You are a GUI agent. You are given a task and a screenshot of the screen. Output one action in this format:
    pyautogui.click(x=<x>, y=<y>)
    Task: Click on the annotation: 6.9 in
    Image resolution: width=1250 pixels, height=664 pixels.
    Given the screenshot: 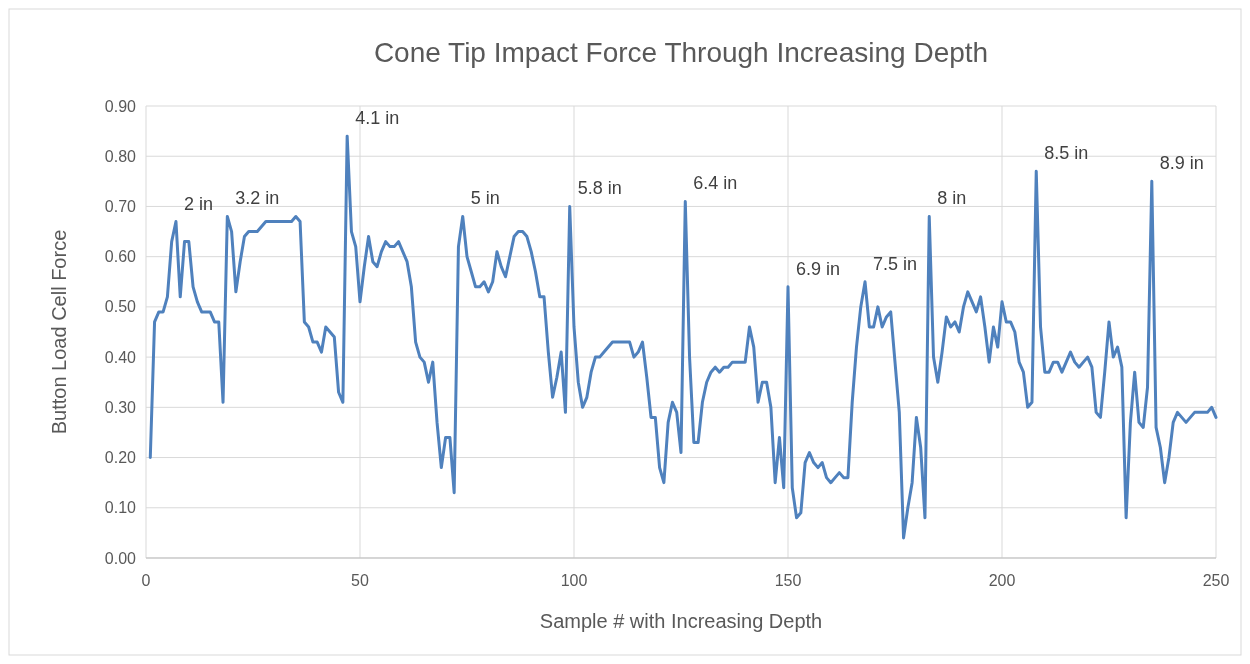 What is the action you would take?
    pyautogui.click(x=818, y=268)
    